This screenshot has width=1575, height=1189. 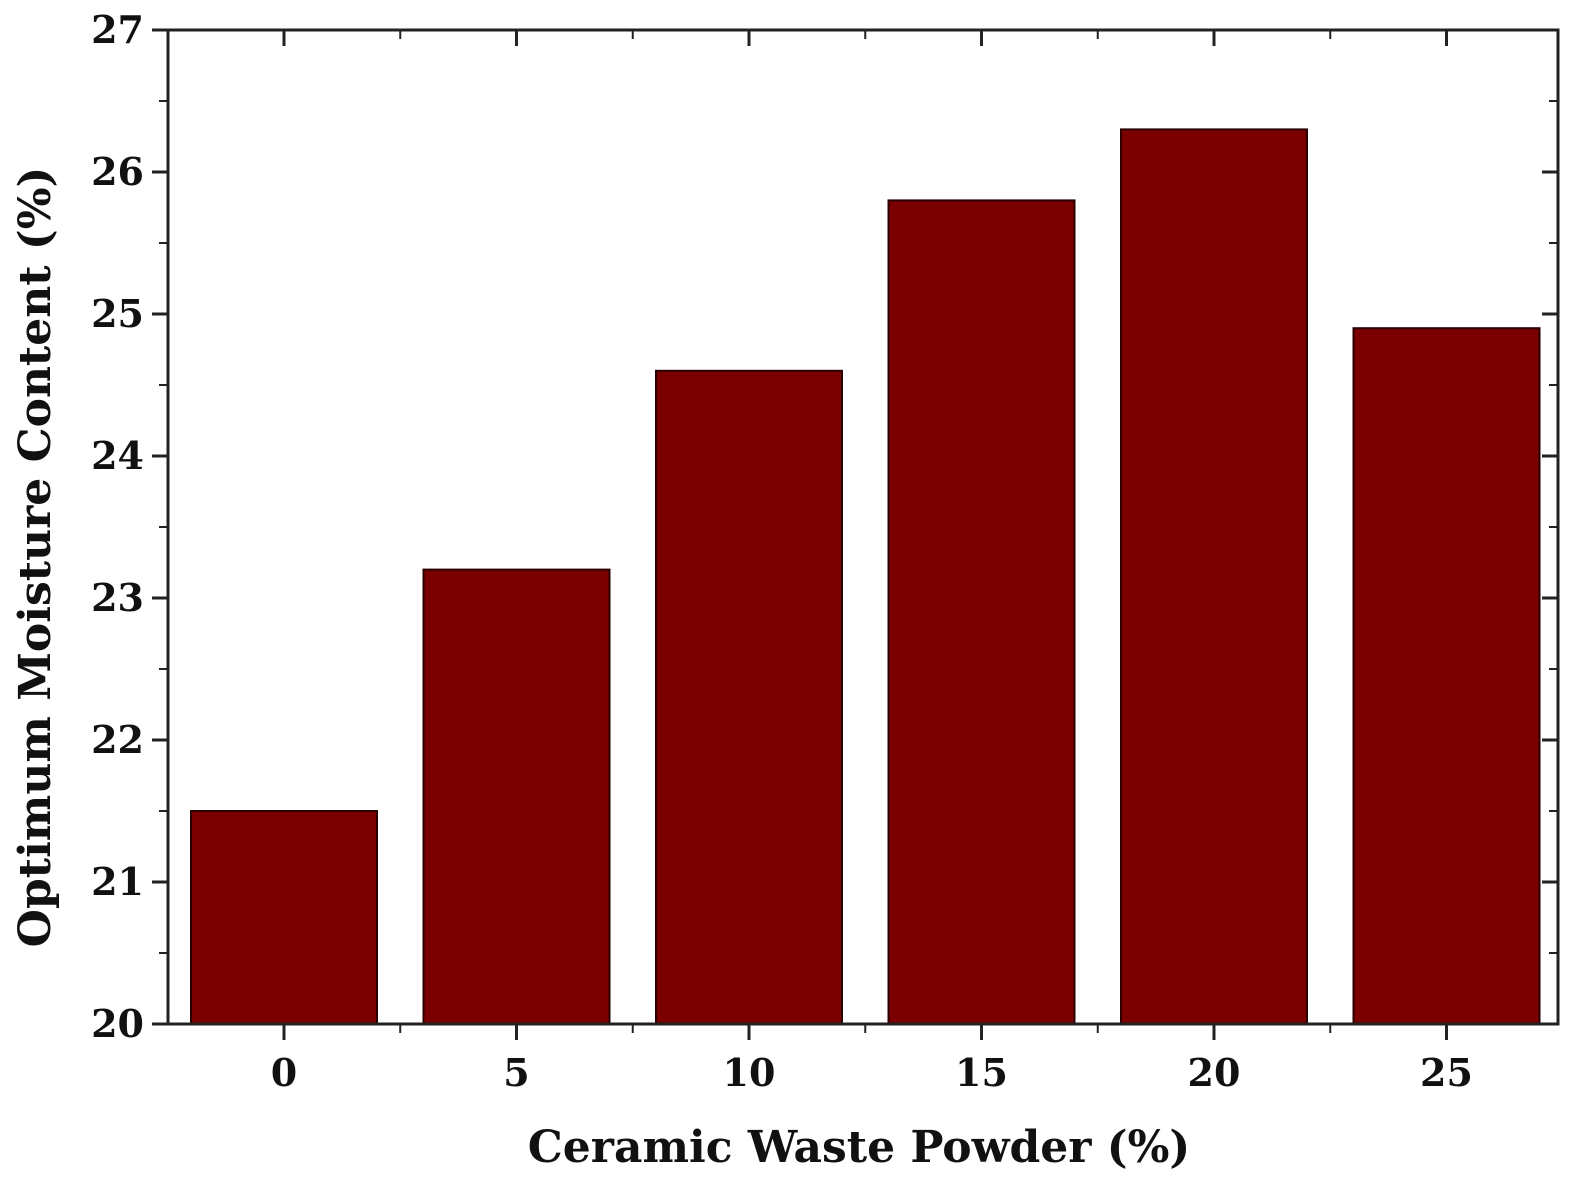 I want to click on y-tick-label: 22, so click(x=117, y=739).